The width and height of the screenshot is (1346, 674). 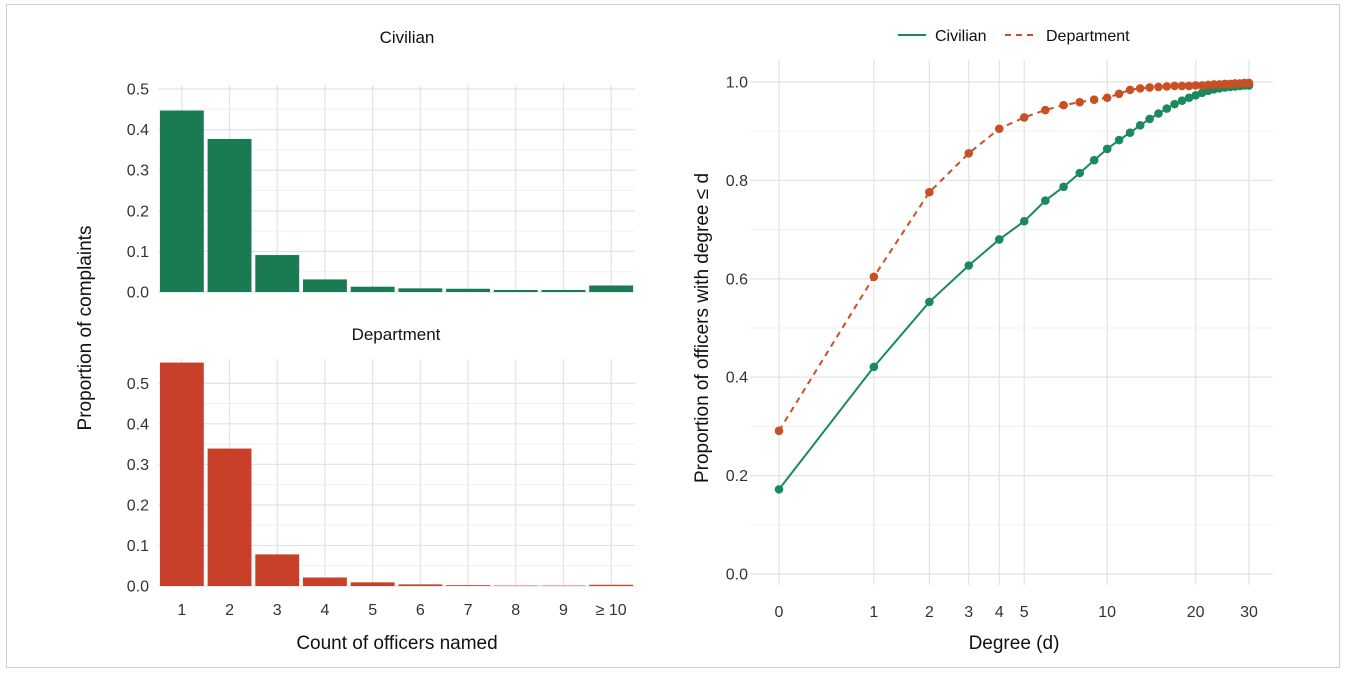 I want to click on cdf-x-ticks: 0 1 2 3 4 5 10 20 30, so click(x=1016, y=612).